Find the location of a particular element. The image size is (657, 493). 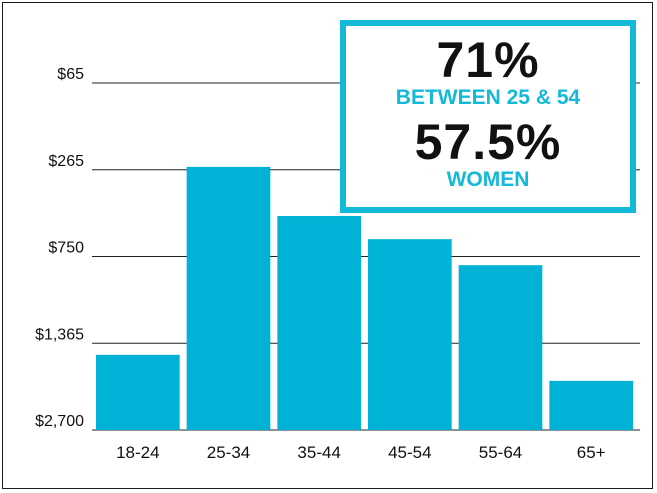

y-tick-labels: $65 $265 $750 $1,365 $2,700 is located at coordinates (59, 248).